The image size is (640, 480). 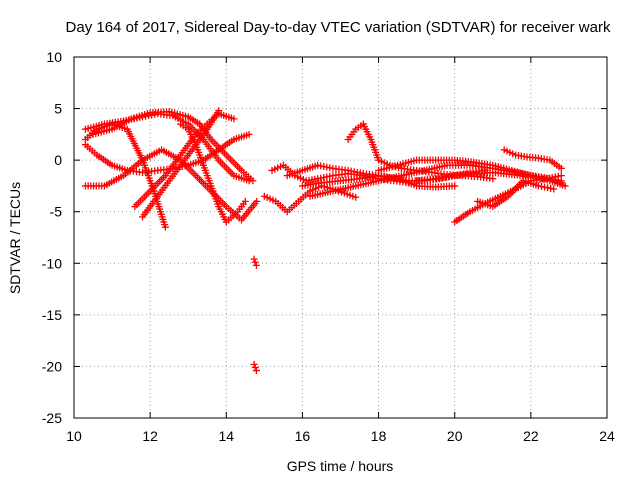 I want to click on y-tick-label: -25, so click(x=52, y=418).